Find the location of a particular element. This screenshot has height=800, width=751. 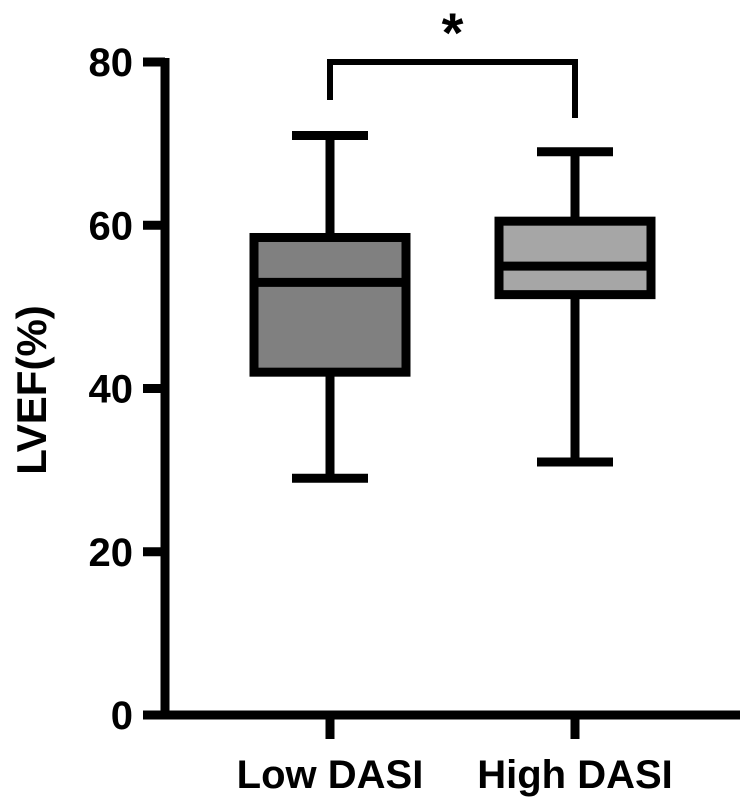

significance-annotation: * is located at coordinates (452, 59).